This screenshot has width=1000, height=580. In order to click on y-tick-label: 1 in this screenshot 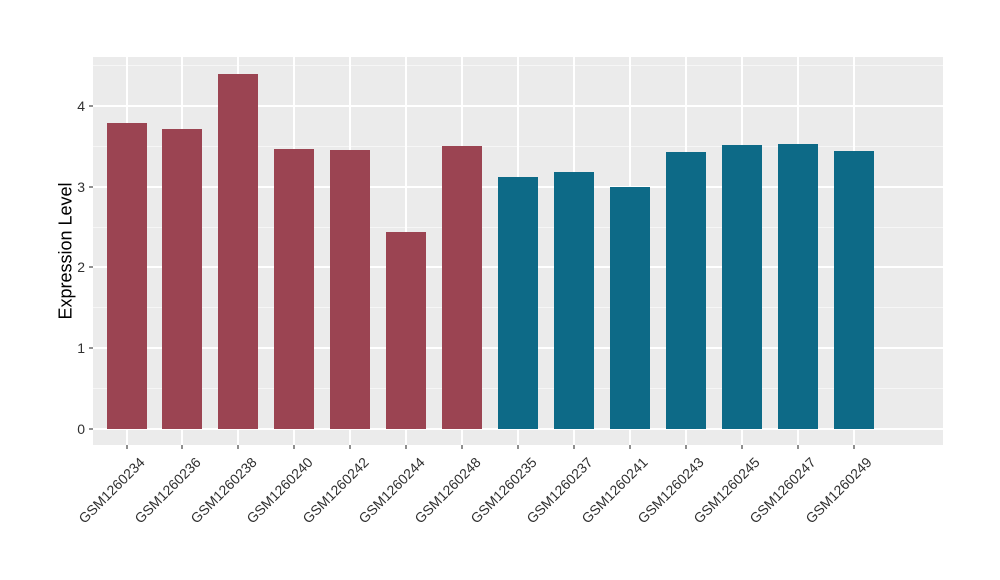, I will do `click(81, 348)`.